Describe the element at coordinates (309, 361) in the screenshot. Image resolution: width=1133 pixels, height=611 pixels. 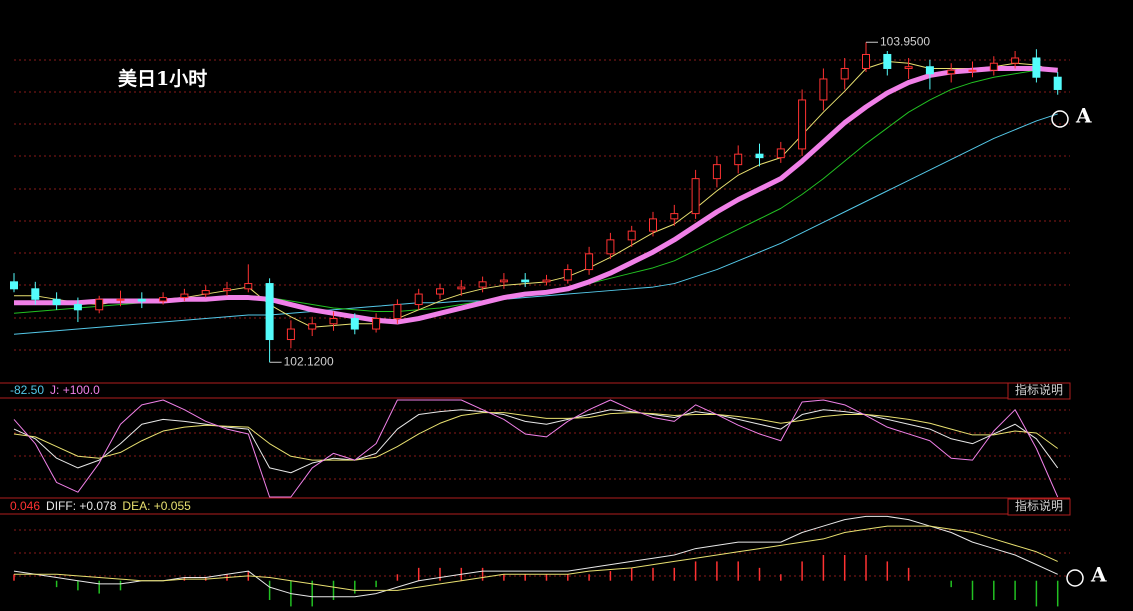
I see `annotation-label: 102.1200` at that location.